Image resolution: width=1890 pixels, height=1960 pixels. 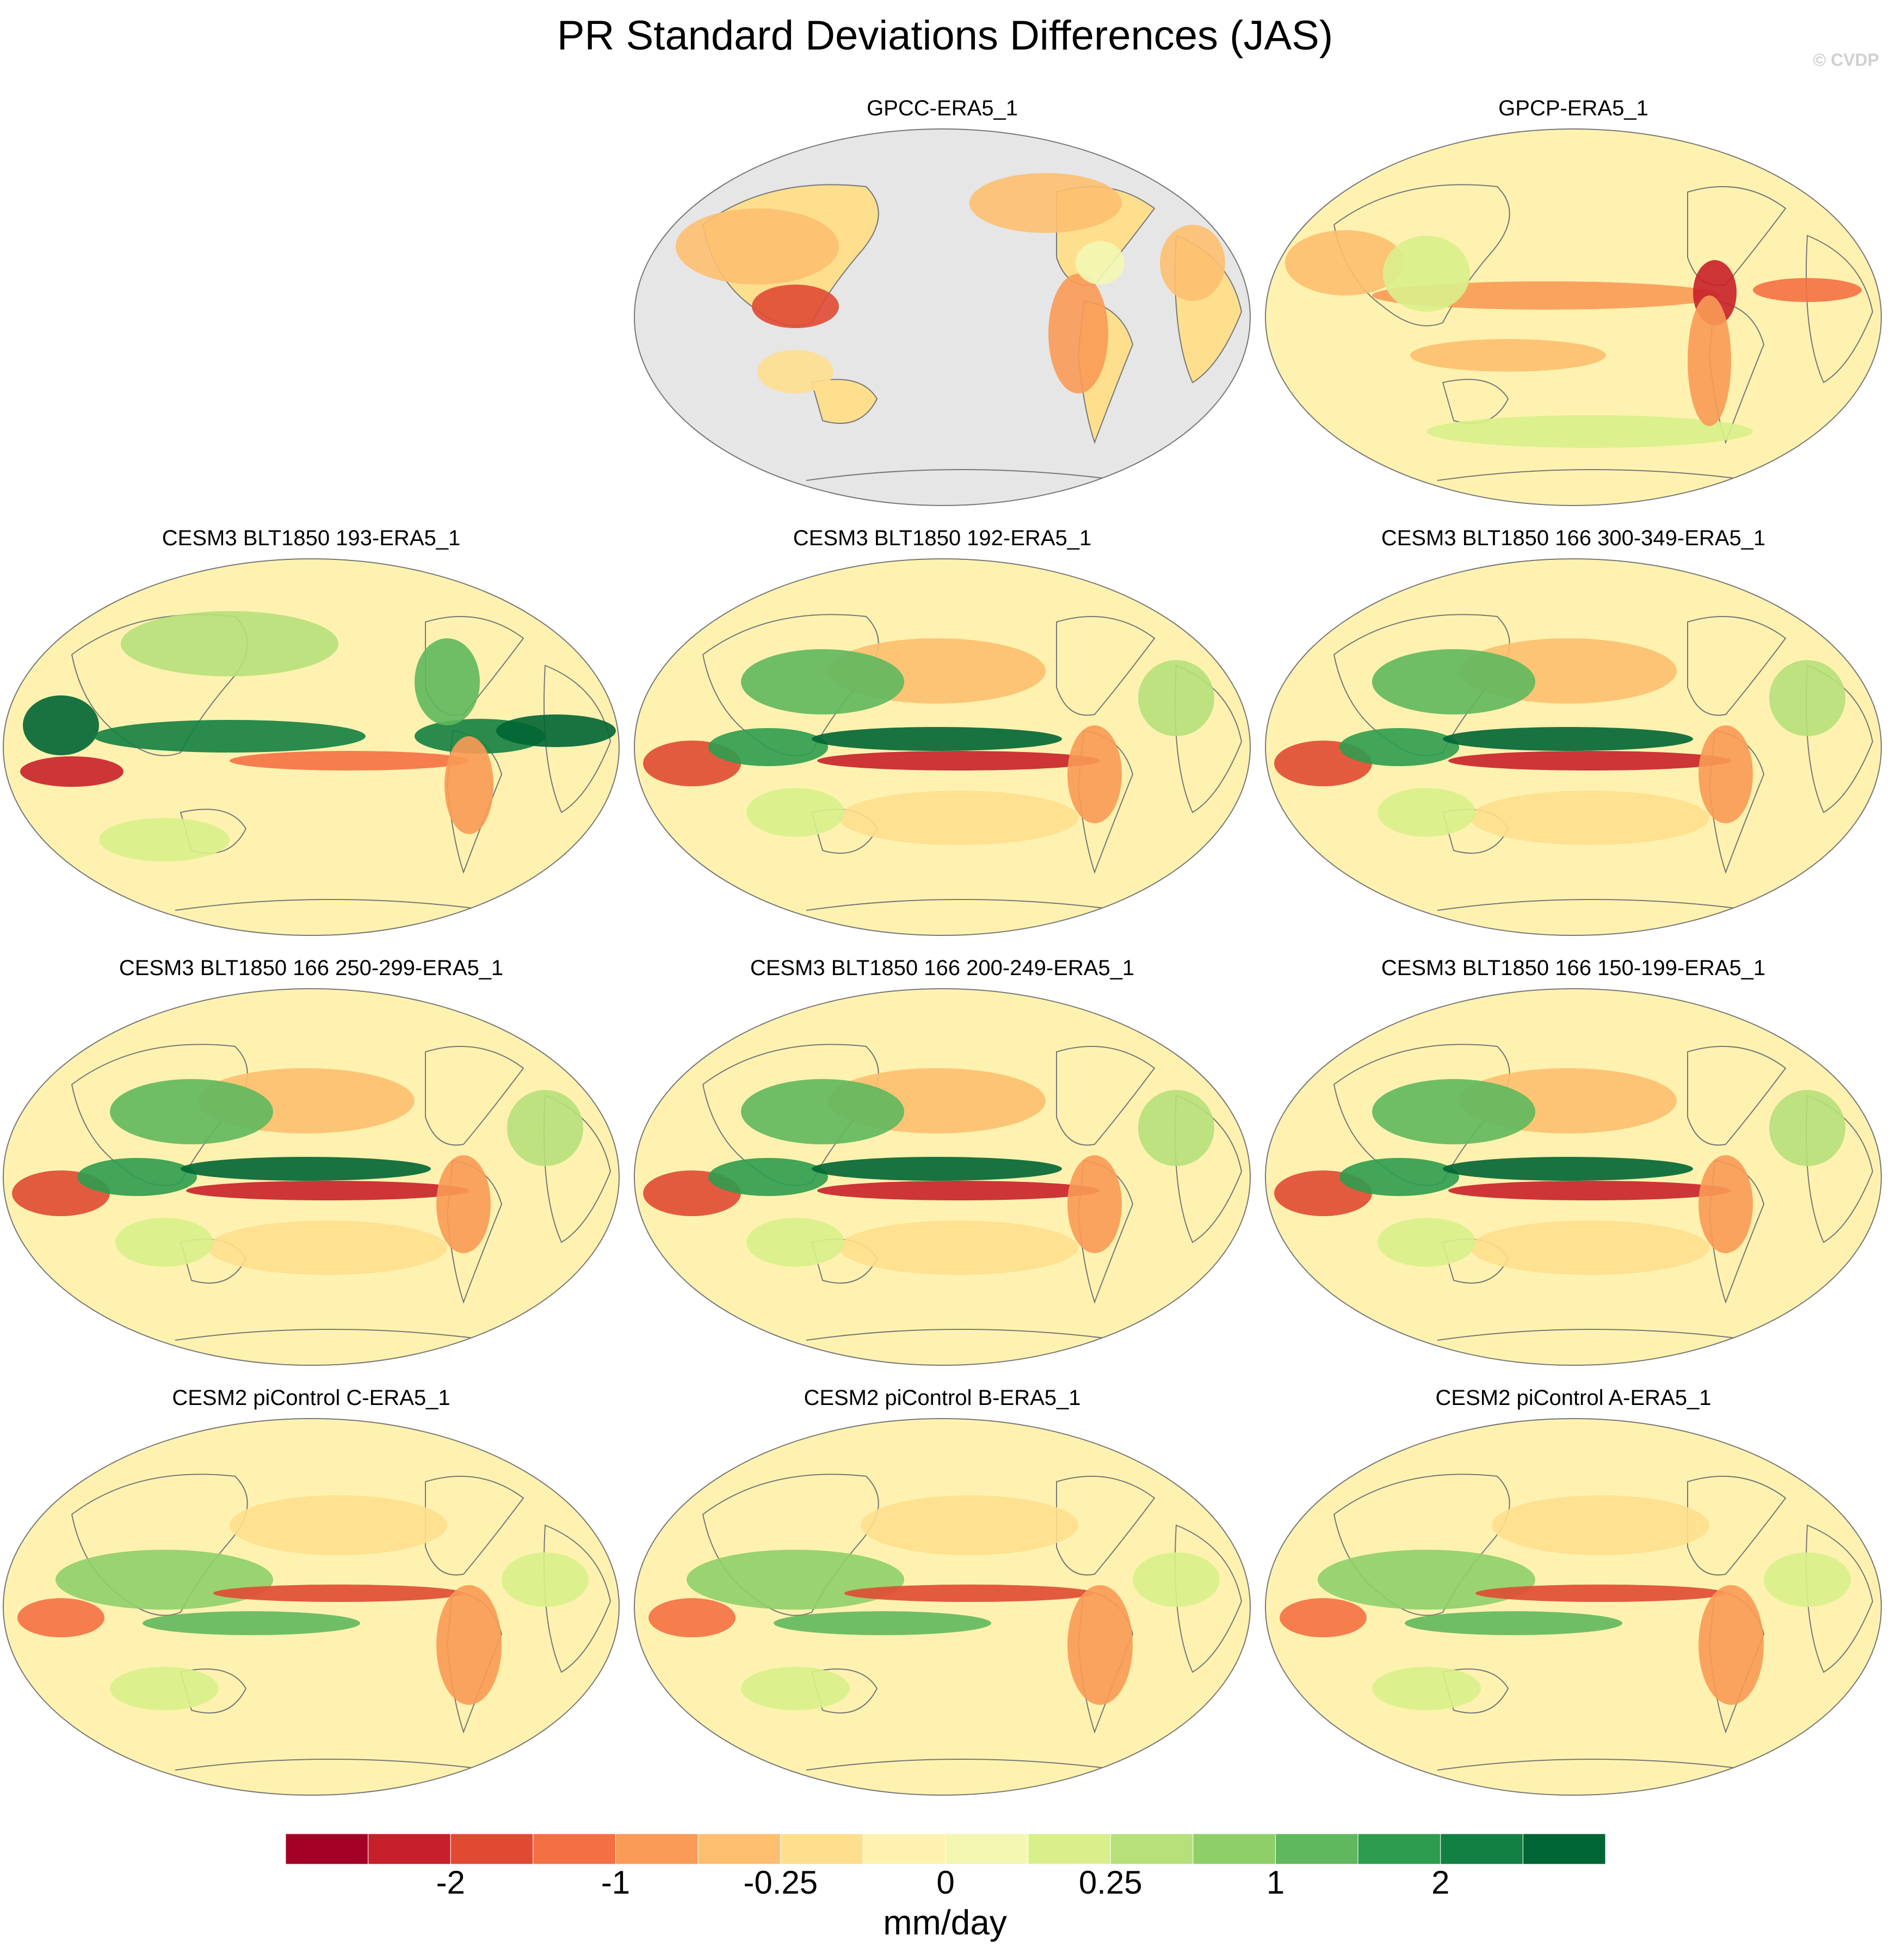 I want to click on map-panel: GPCP-ERA5_1, so click(x=1573, y=310).